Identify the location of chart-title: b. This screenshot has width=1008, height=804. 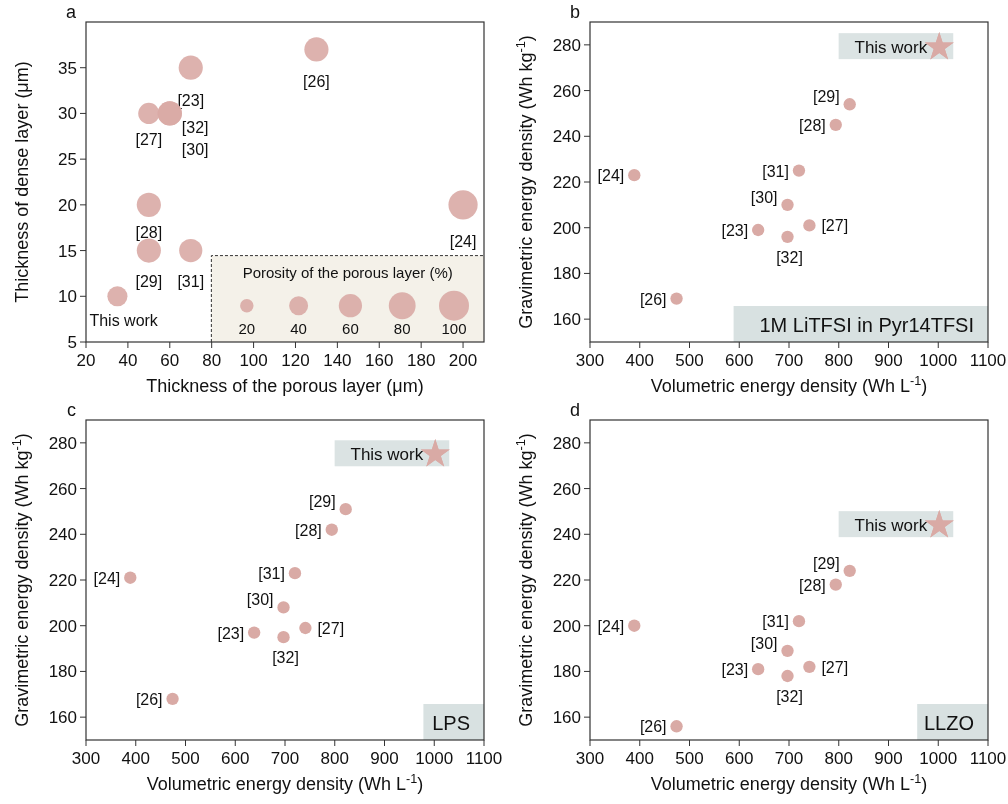
(574, 12).